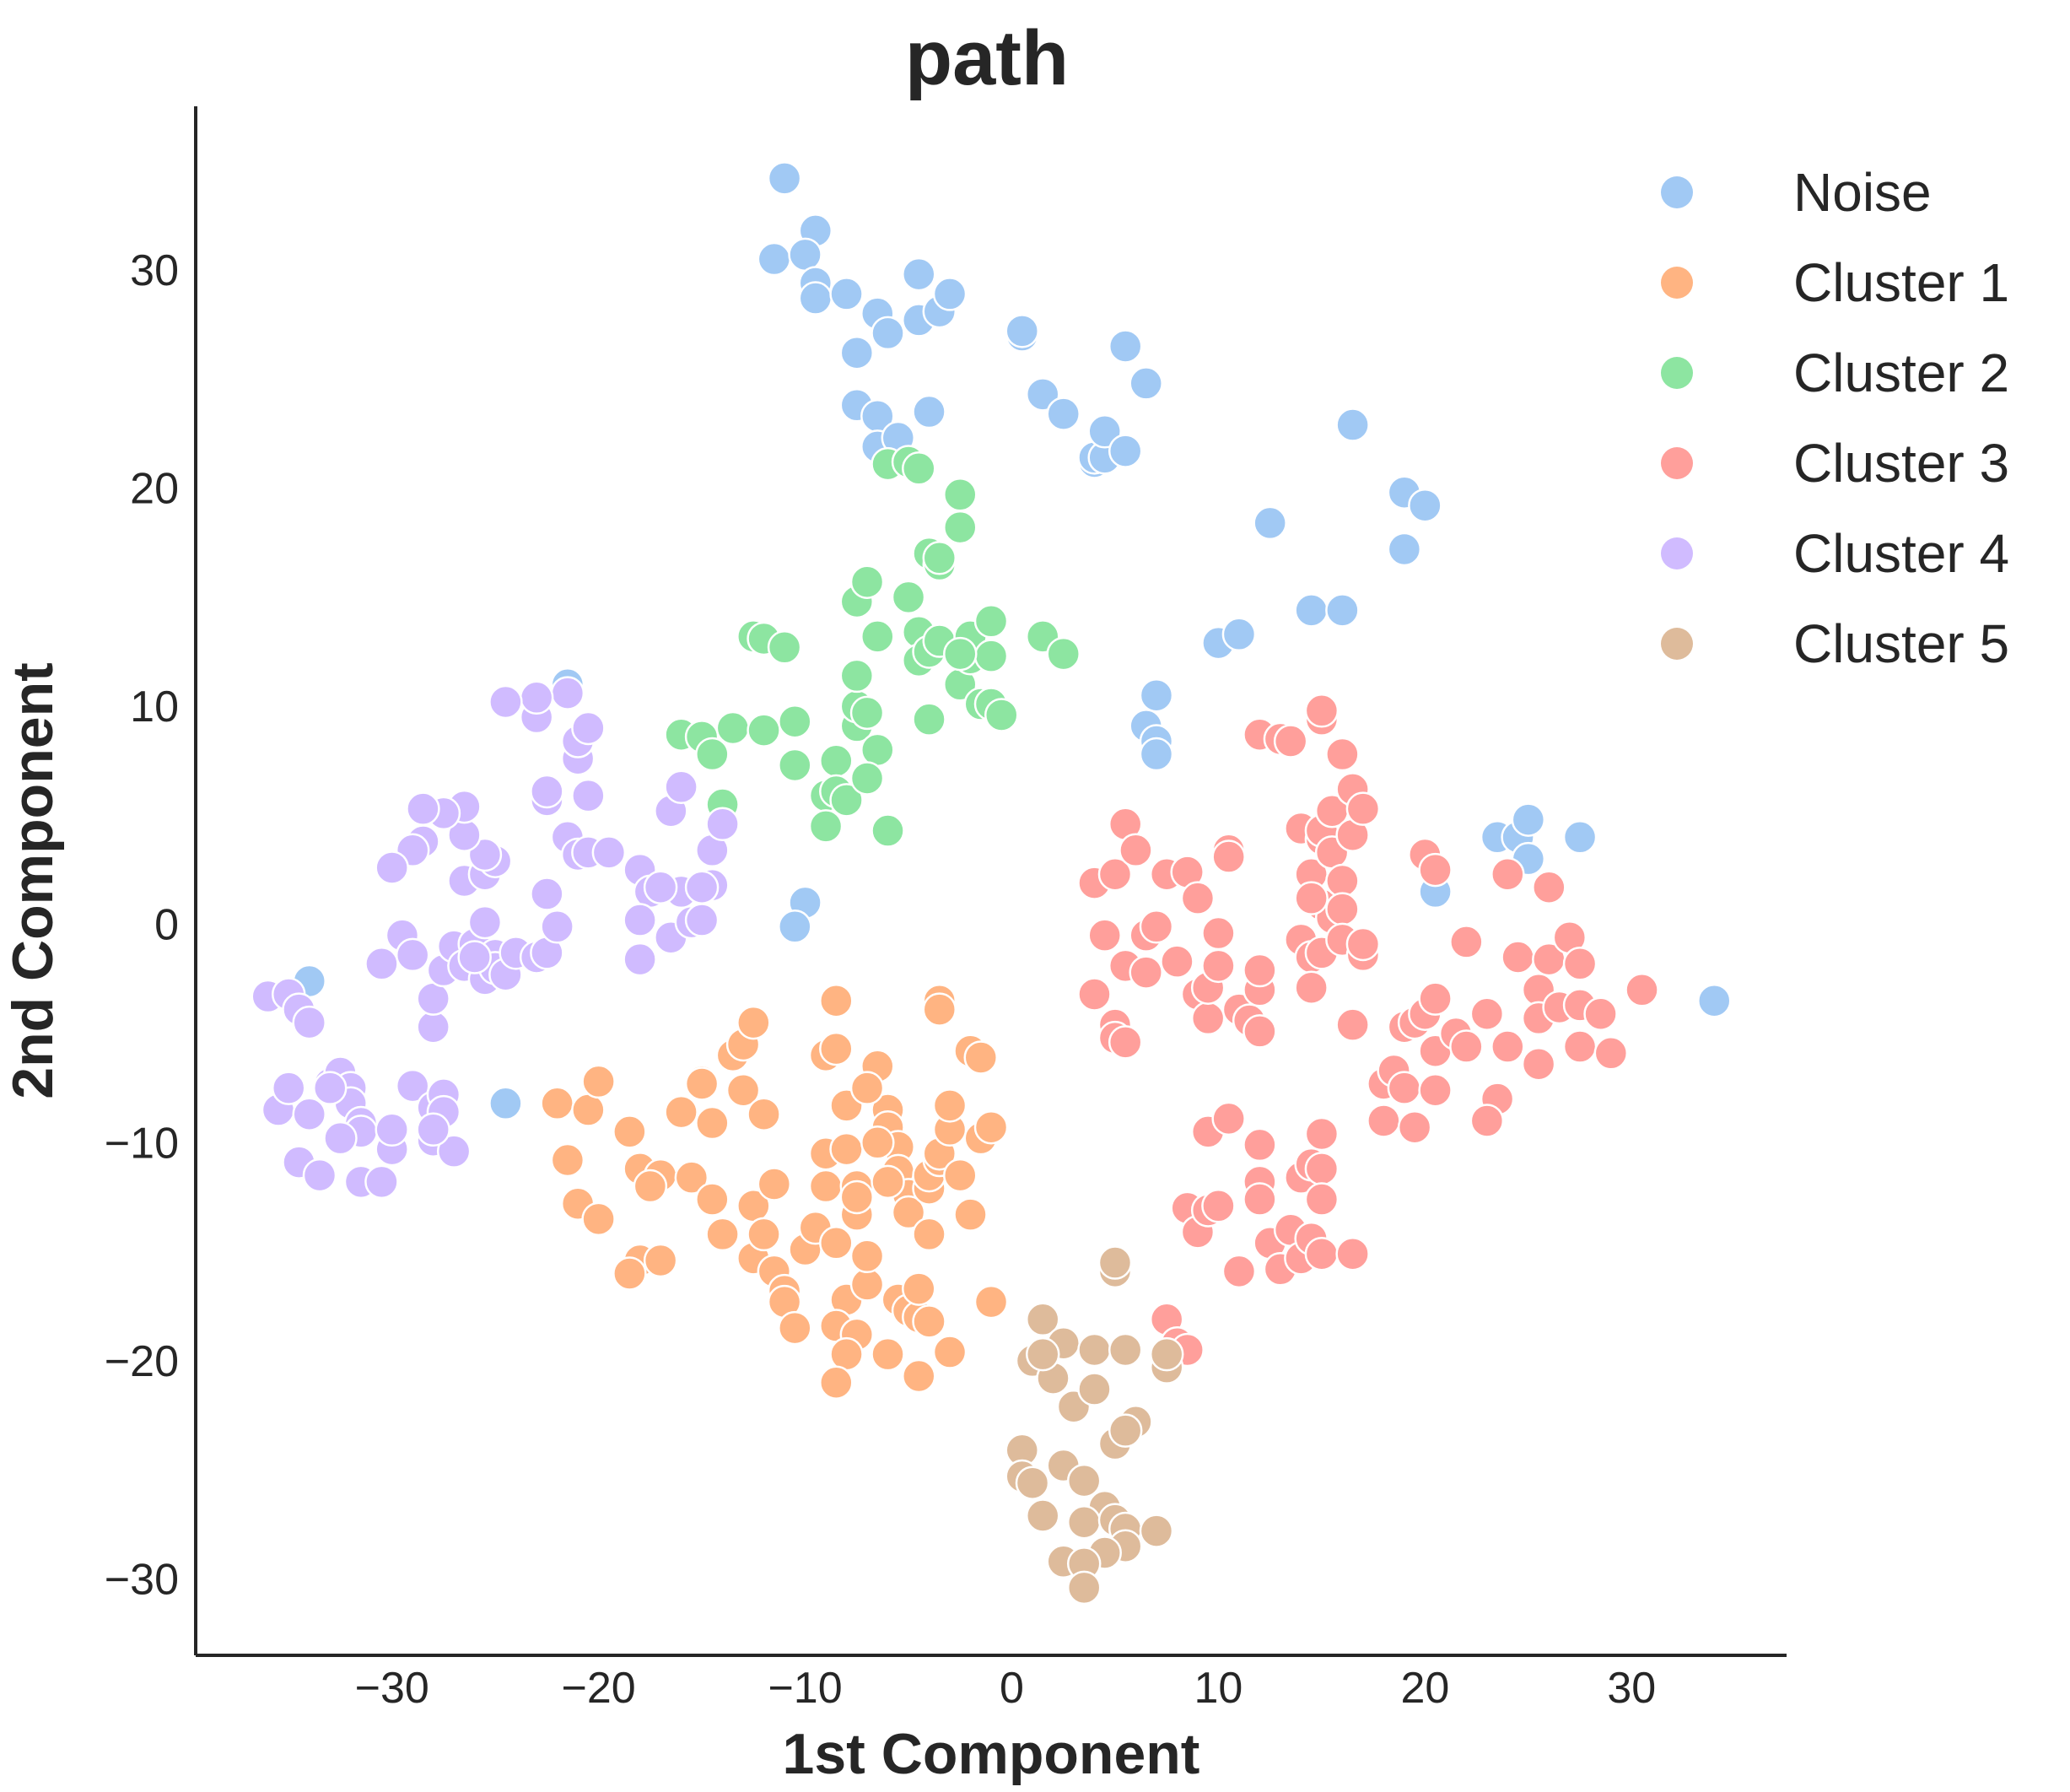  What do you see at coordinates (154, 707) in the screenshot?
I see `y-tick-label: 10` at bounding box center [154, 707].